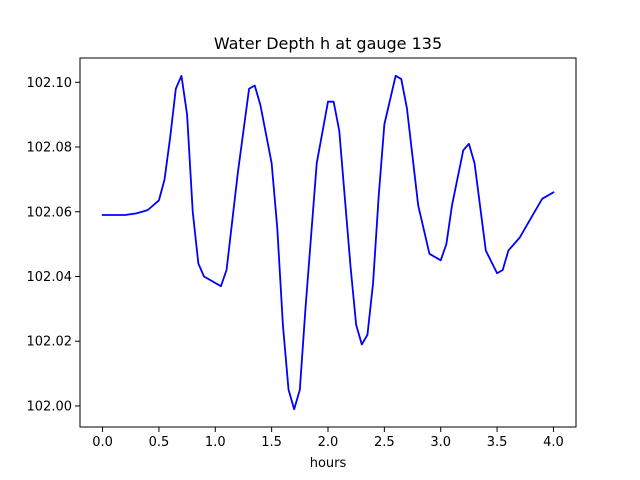  Describe the element at coordinates (50, 277) in the screenshot. I see `y-tick-label: 102.04` at that location.